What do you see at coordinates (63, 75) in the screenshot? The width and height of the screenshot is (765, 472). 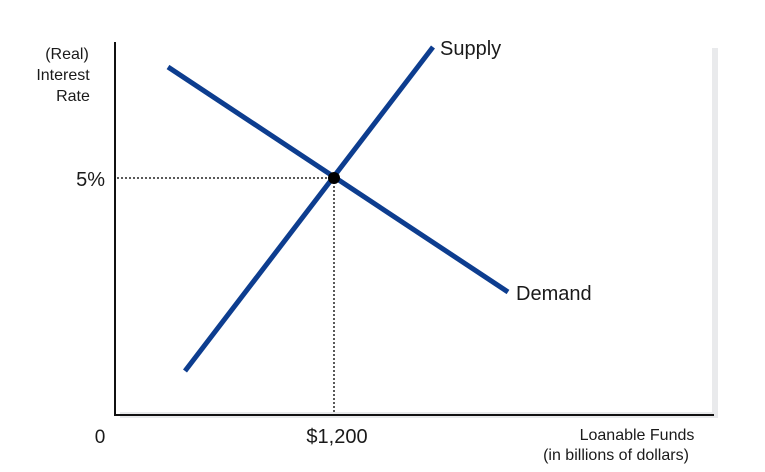 I see `y-axis-label-line-2: Interest` at bounding box center [63, 75].